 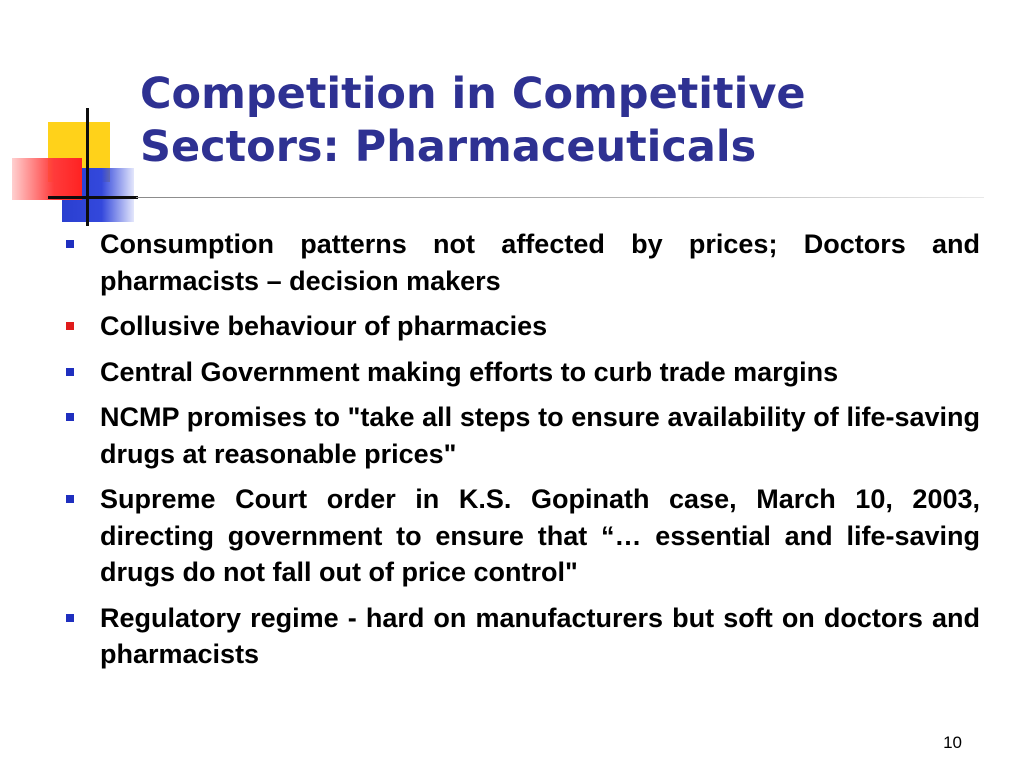 I want to click on bullet-item: Collusive behaviour of pharmacies, so click(x=521, y=326).